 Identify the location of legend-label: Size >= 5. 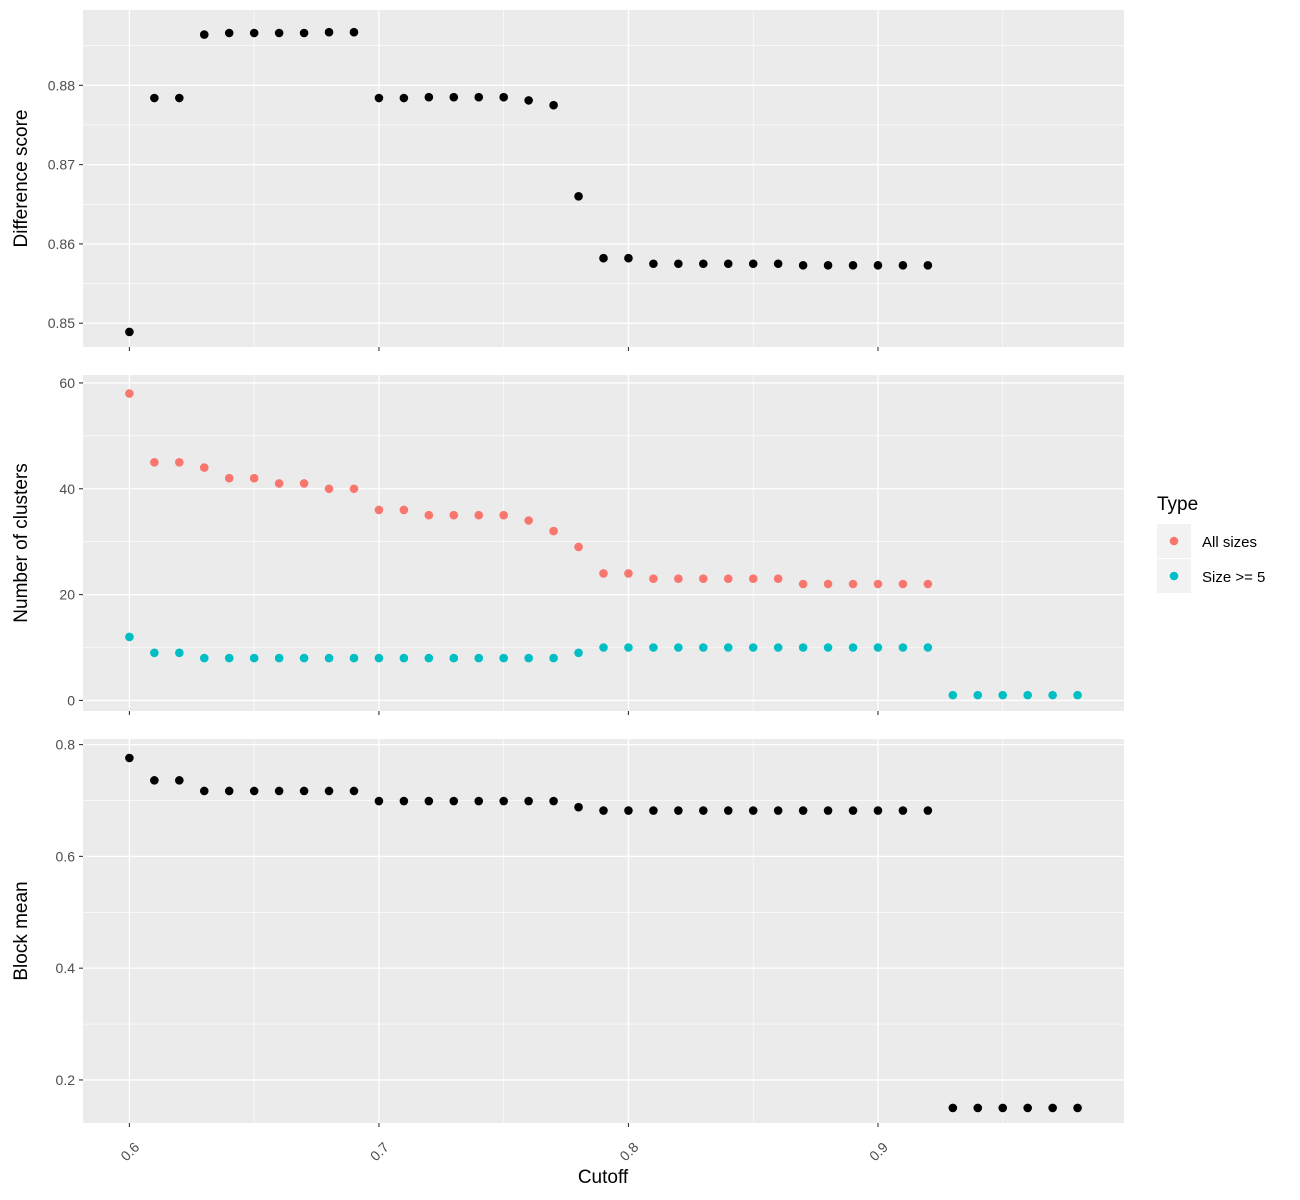
(1233, 577).